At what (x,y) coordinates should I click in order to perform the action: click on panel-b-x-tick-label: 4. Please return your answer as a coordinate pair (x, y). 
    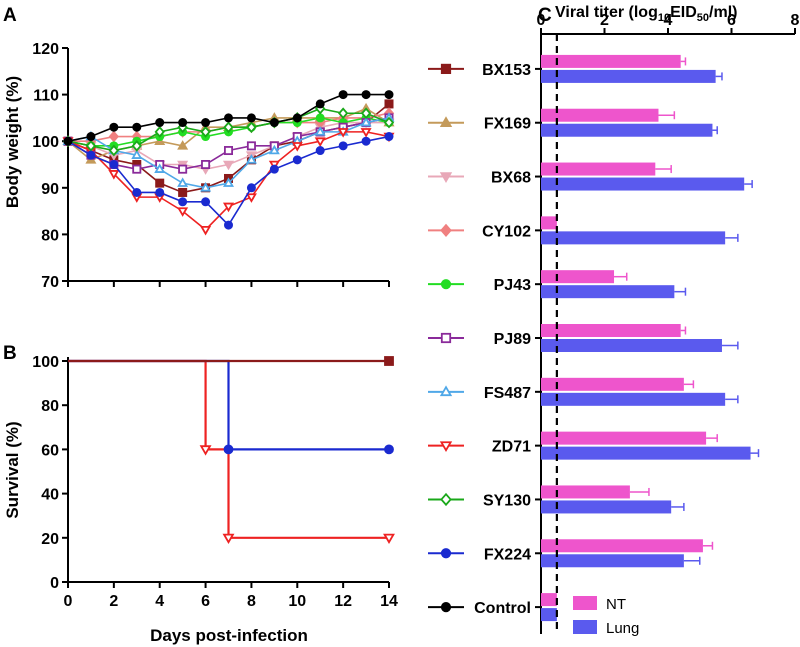
    Looking at the image, I should click on (159, 601).